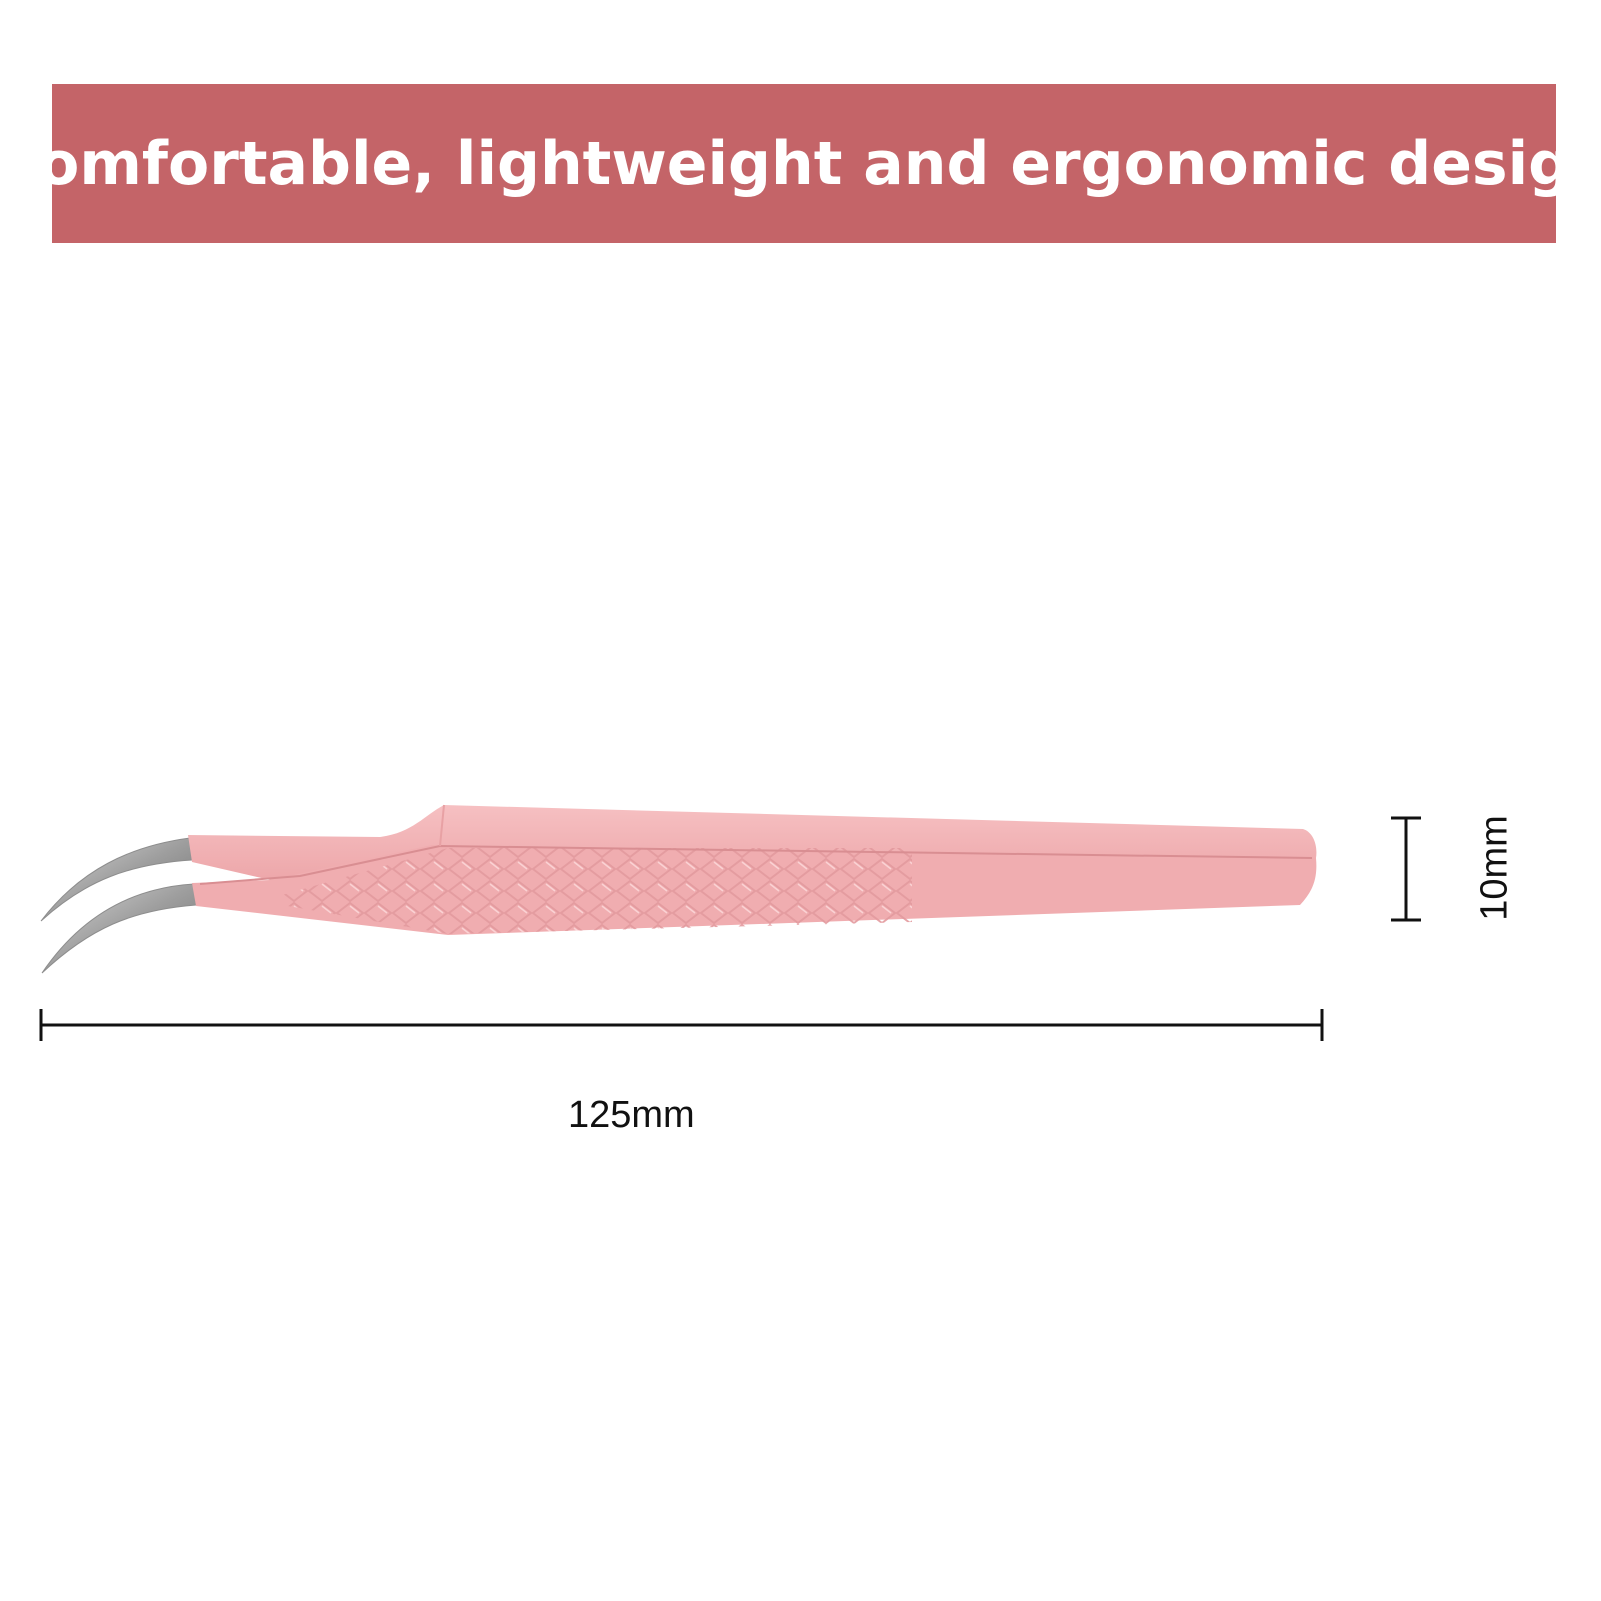 This screenshot has height=1601, width=1601. I want to click on length-dimension-line, so click(681, 1025).